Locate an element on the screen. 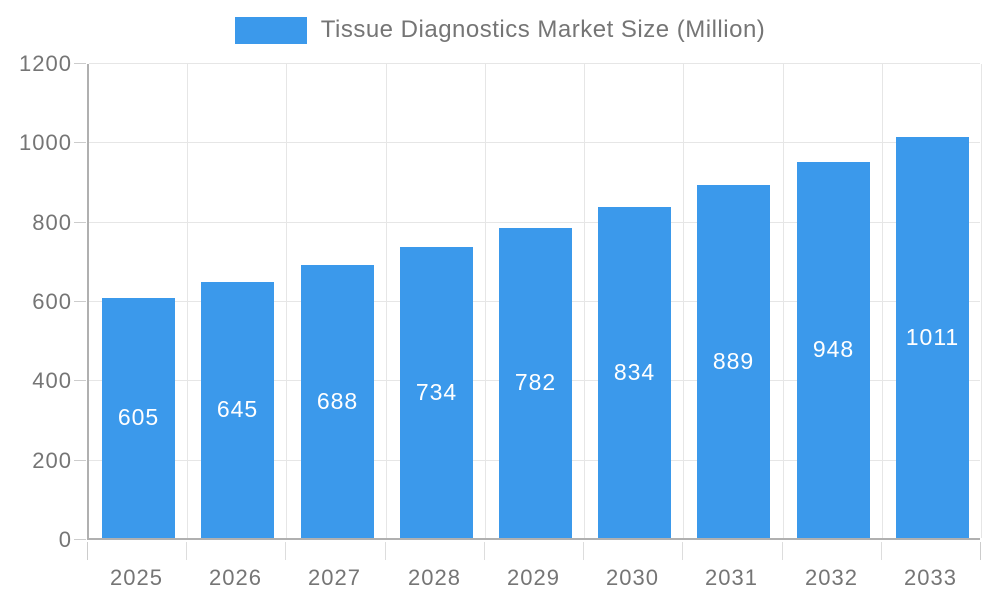 The image size is (1000, 600). x-axis-label: 2029 is located at coordinates (533, 577).